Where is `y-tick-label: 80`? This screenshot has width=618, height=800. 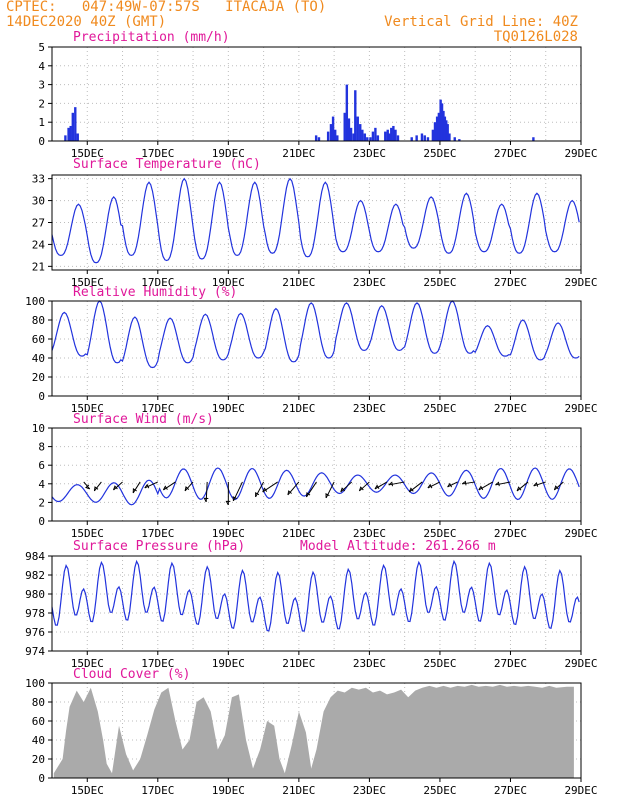
y-tick-label: 80 is located at coordinates (38, 702).